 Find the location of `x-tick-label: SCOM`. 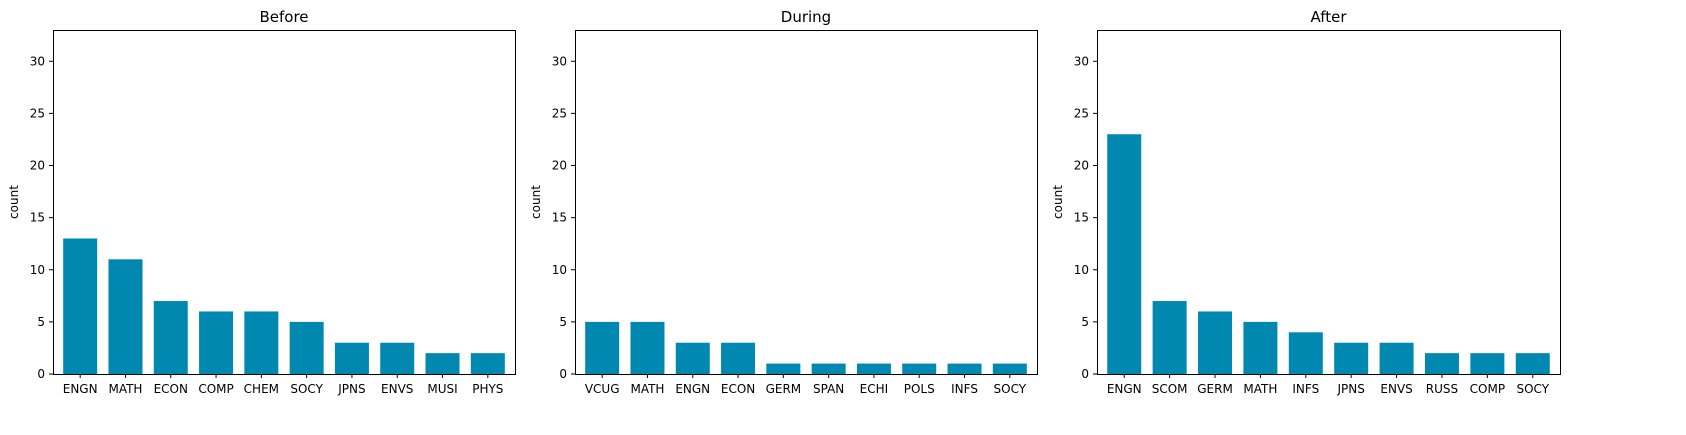

x-tick-label: SCOM is located at coordinates (1170, 389).